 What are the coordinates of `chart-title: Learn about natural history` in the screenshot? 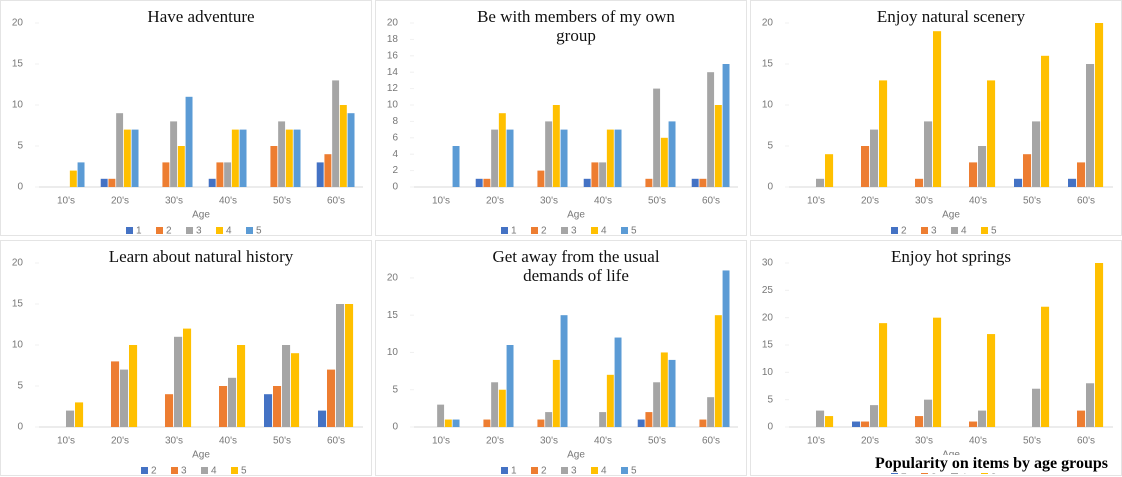 It's located at (201, 256).